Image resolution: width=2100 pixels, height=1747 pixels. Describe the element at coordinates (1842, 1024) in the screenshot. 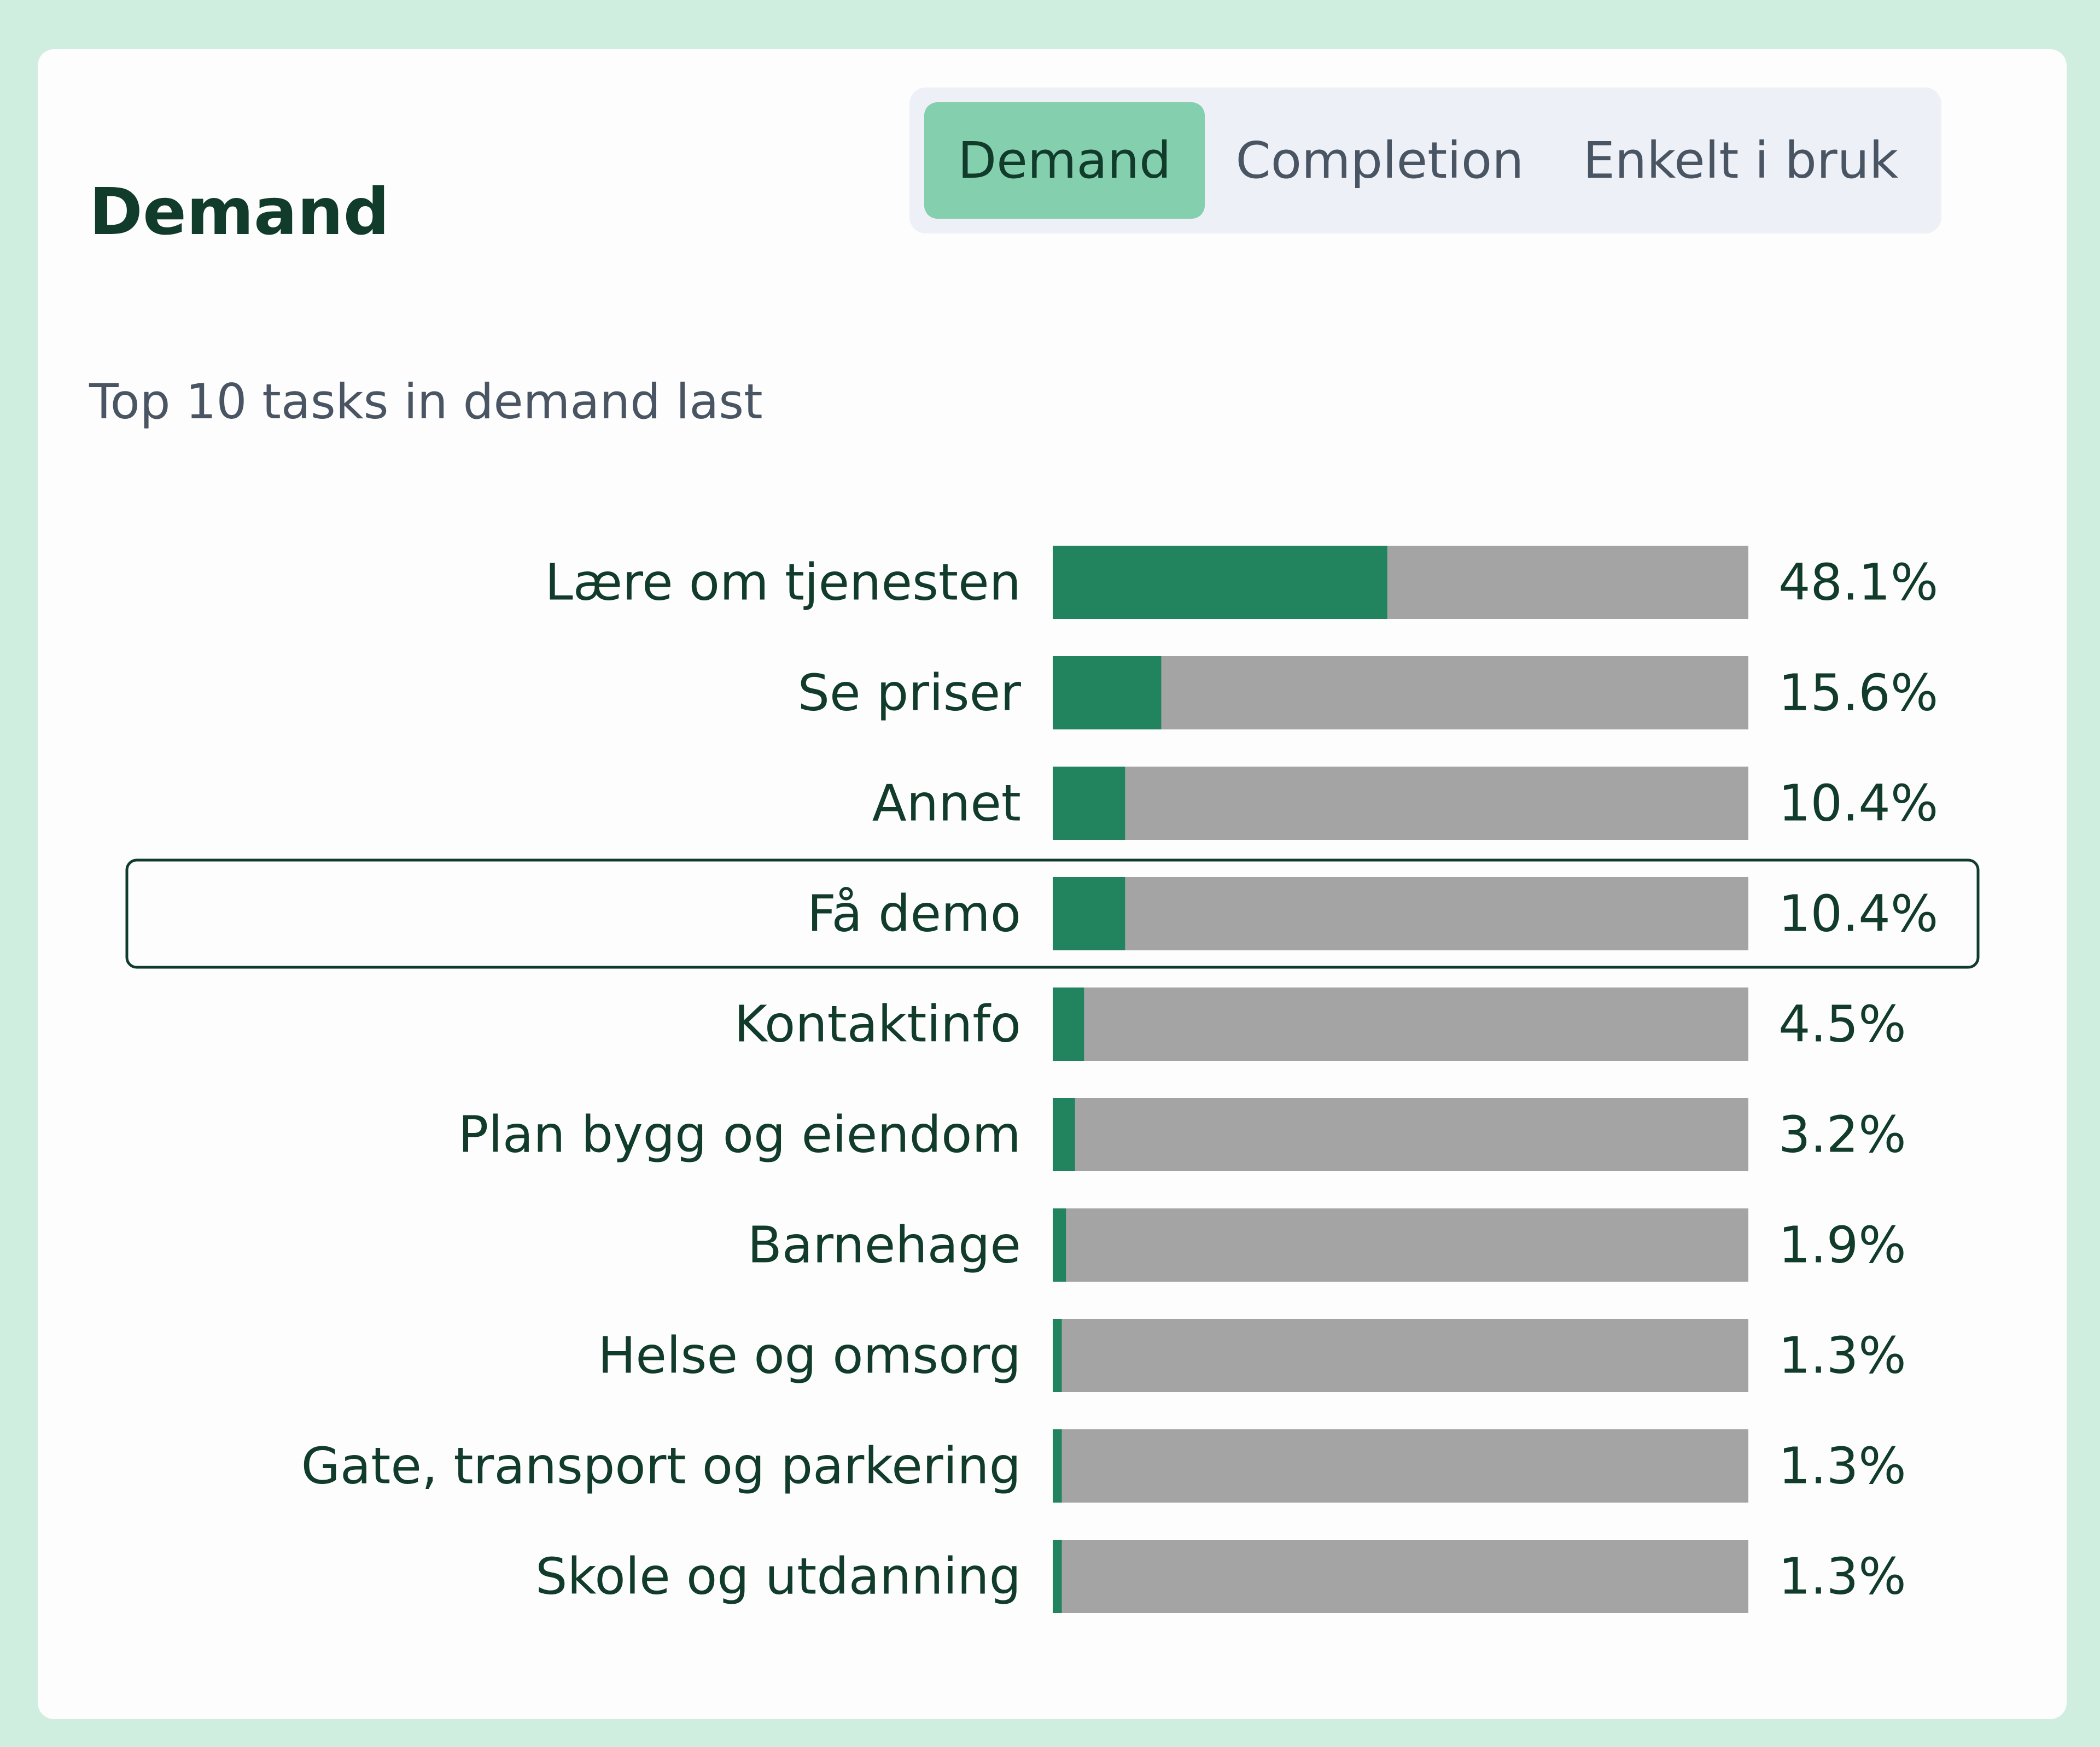

I see `bar-value-kontaktinfo: 4.5%` at that location.